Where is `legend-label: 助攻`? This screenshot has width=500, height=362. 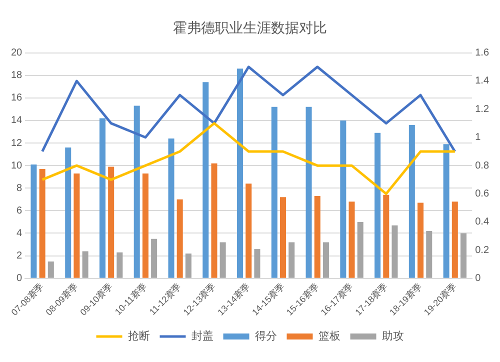 legend-label: 助攻 is located at coordinates (393, 336).